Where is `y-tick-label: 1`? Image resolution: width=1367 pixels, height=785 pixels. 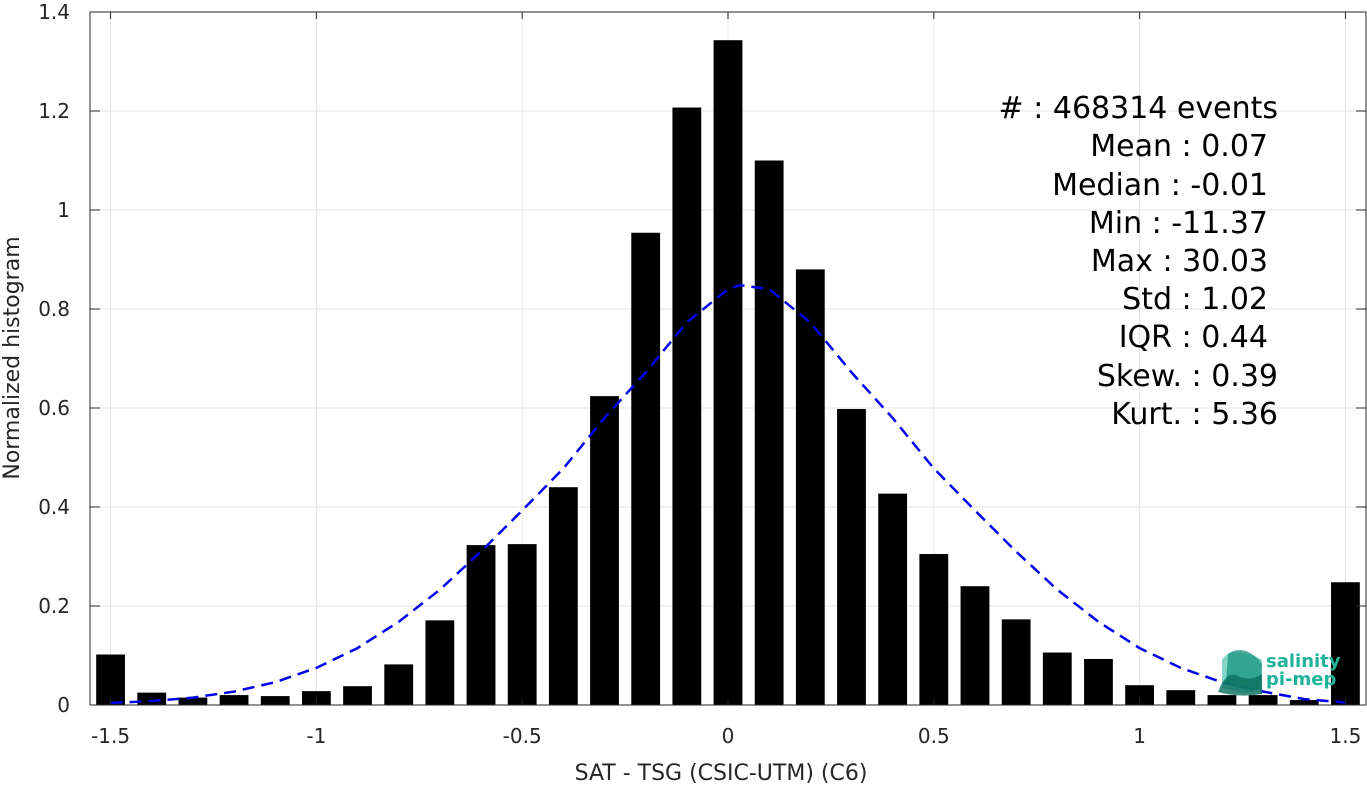 y-tick-label: 1 is located at coordinates (63, 210).